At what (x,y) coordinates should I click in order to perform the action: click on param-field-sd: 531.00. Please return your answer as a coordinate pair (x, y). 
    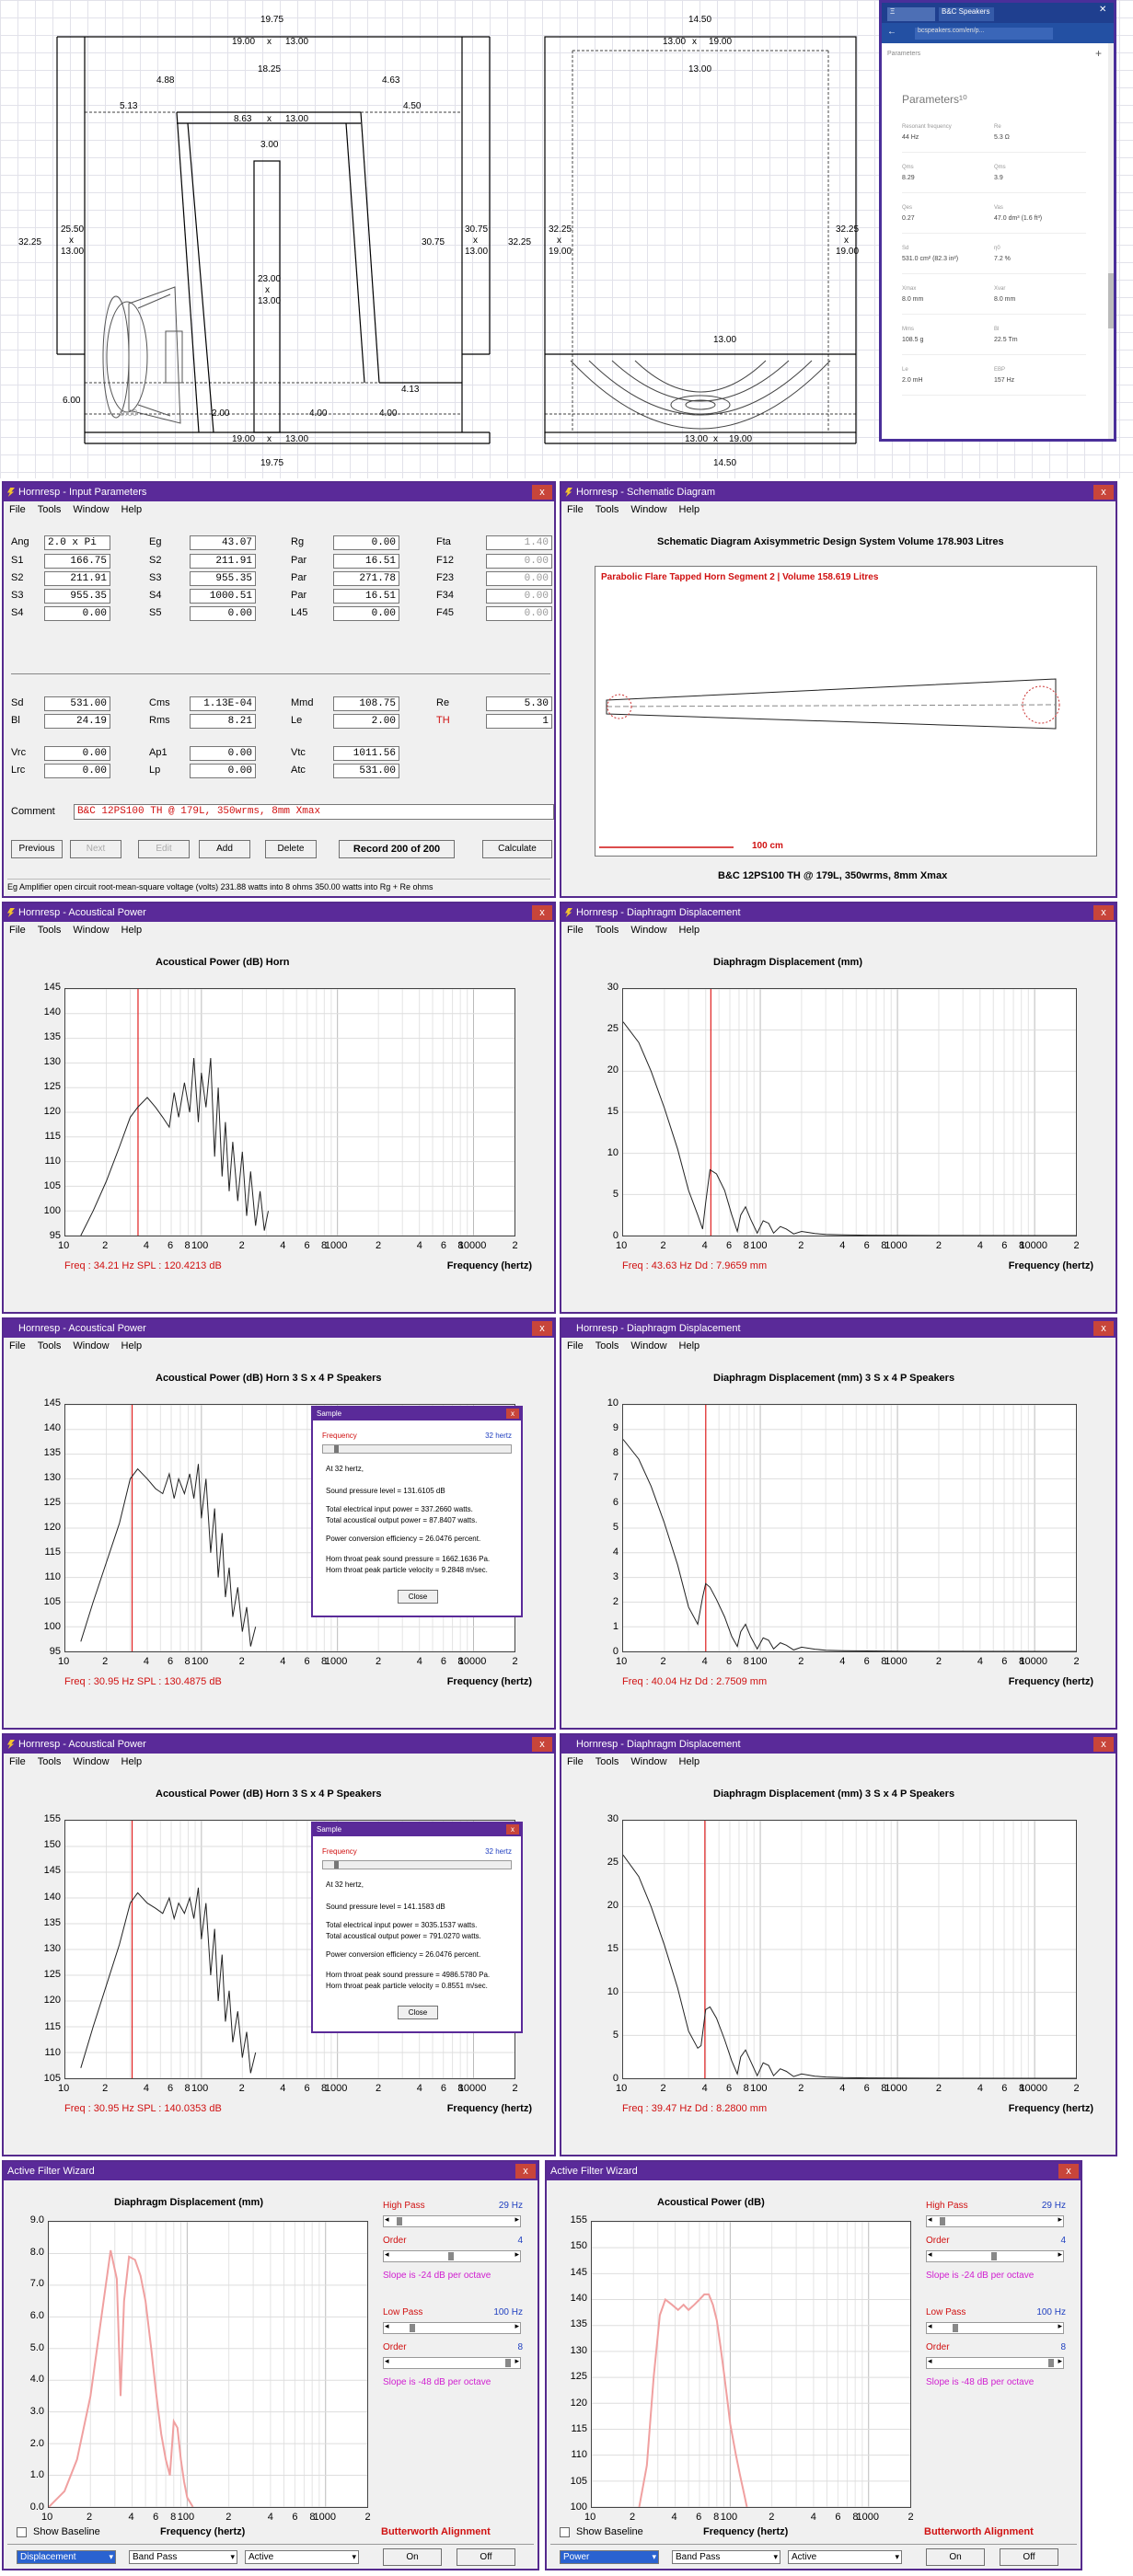
    Looking at the image, I should click on (77, 703).